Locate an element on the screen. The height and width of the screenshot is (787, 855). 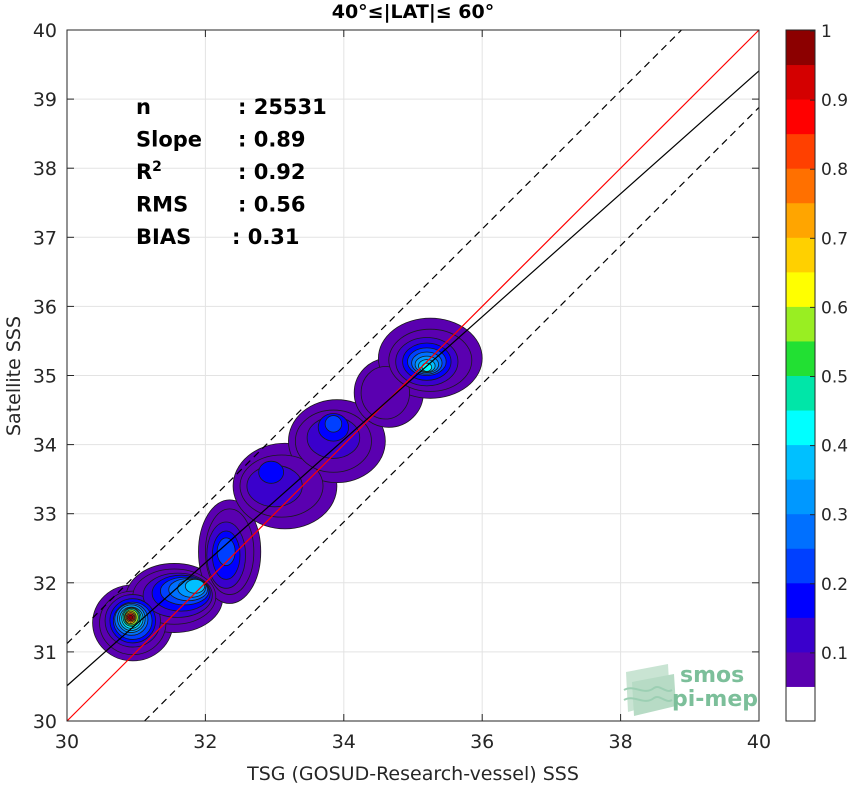
stat-value: : 0.31 is located at coordinates (266, 237).